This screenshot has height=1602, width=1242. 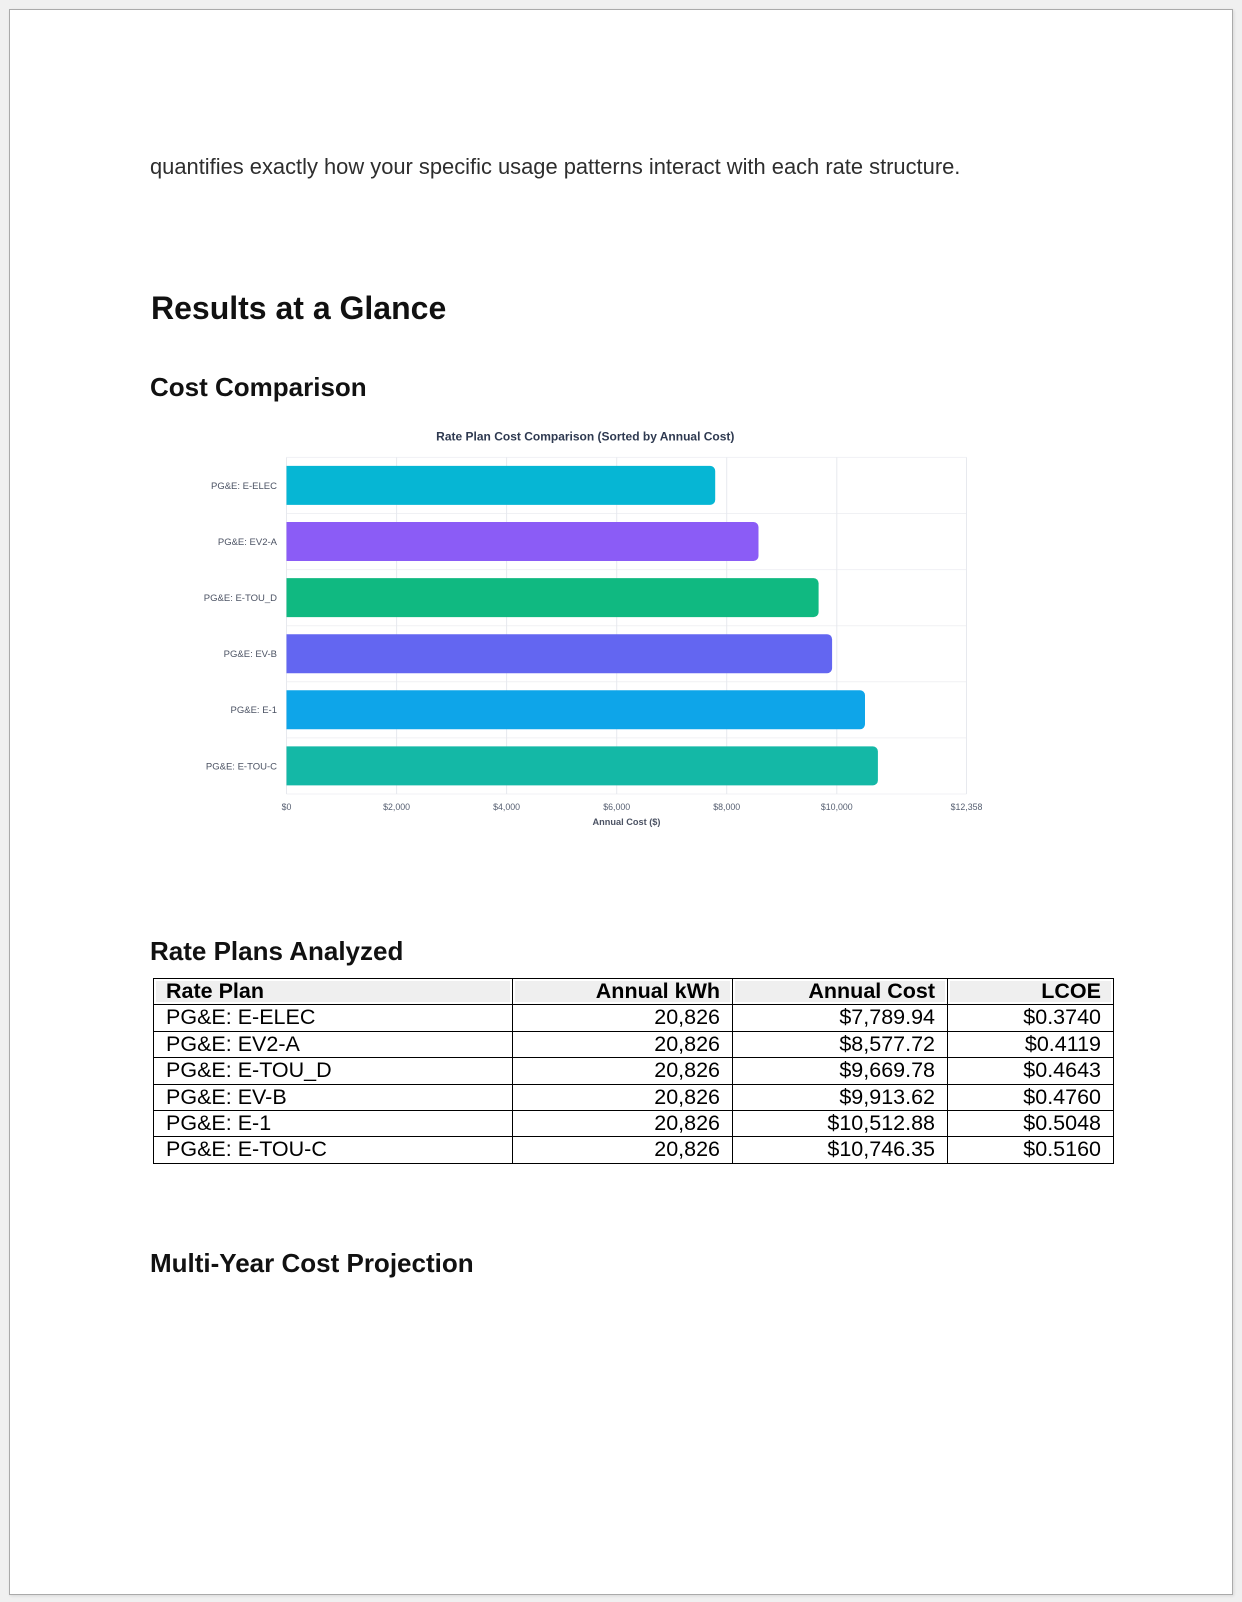 I want to click on svg-text: PG&E: EV2-A, so click(x=248, y=542).